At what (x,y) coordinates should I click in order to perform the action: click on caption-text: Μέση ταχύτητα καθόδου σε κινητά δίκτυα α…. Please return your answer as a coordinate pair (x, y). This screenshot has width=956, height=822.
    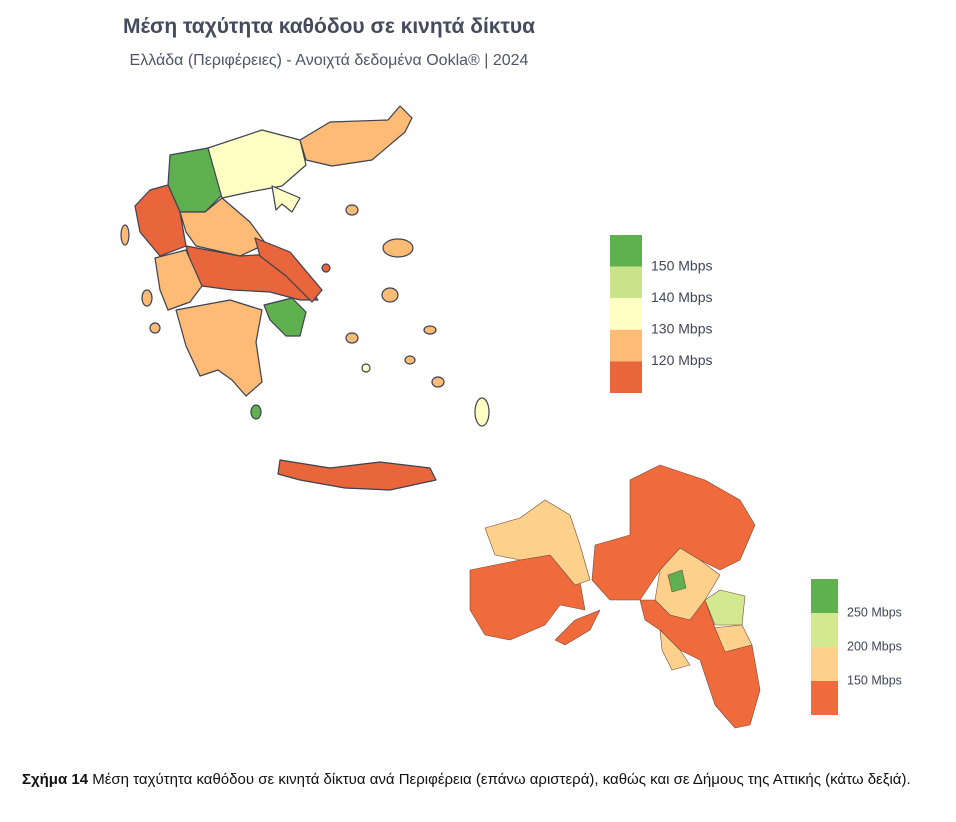
    Looking at the image, I should click on (501, 779).